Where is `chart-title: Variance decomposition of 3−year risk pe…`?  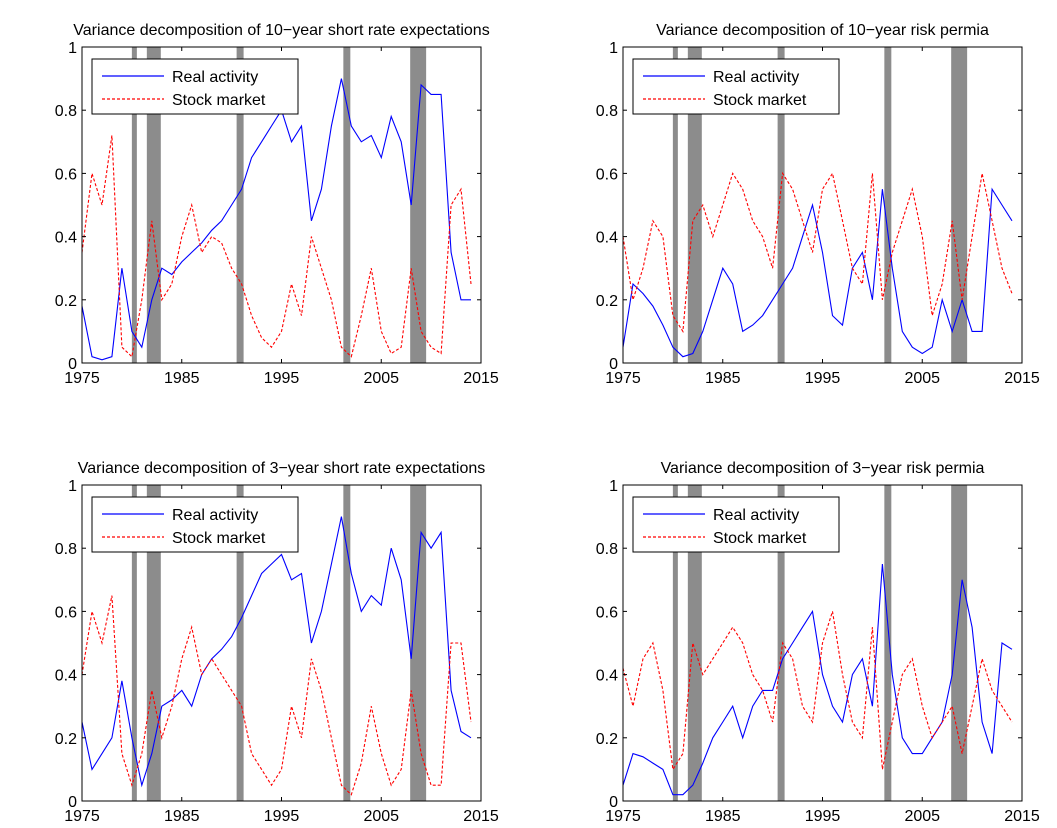 chart-title: Variance decomposition of 3−year risk pe… is located at coordinates (823, 468).